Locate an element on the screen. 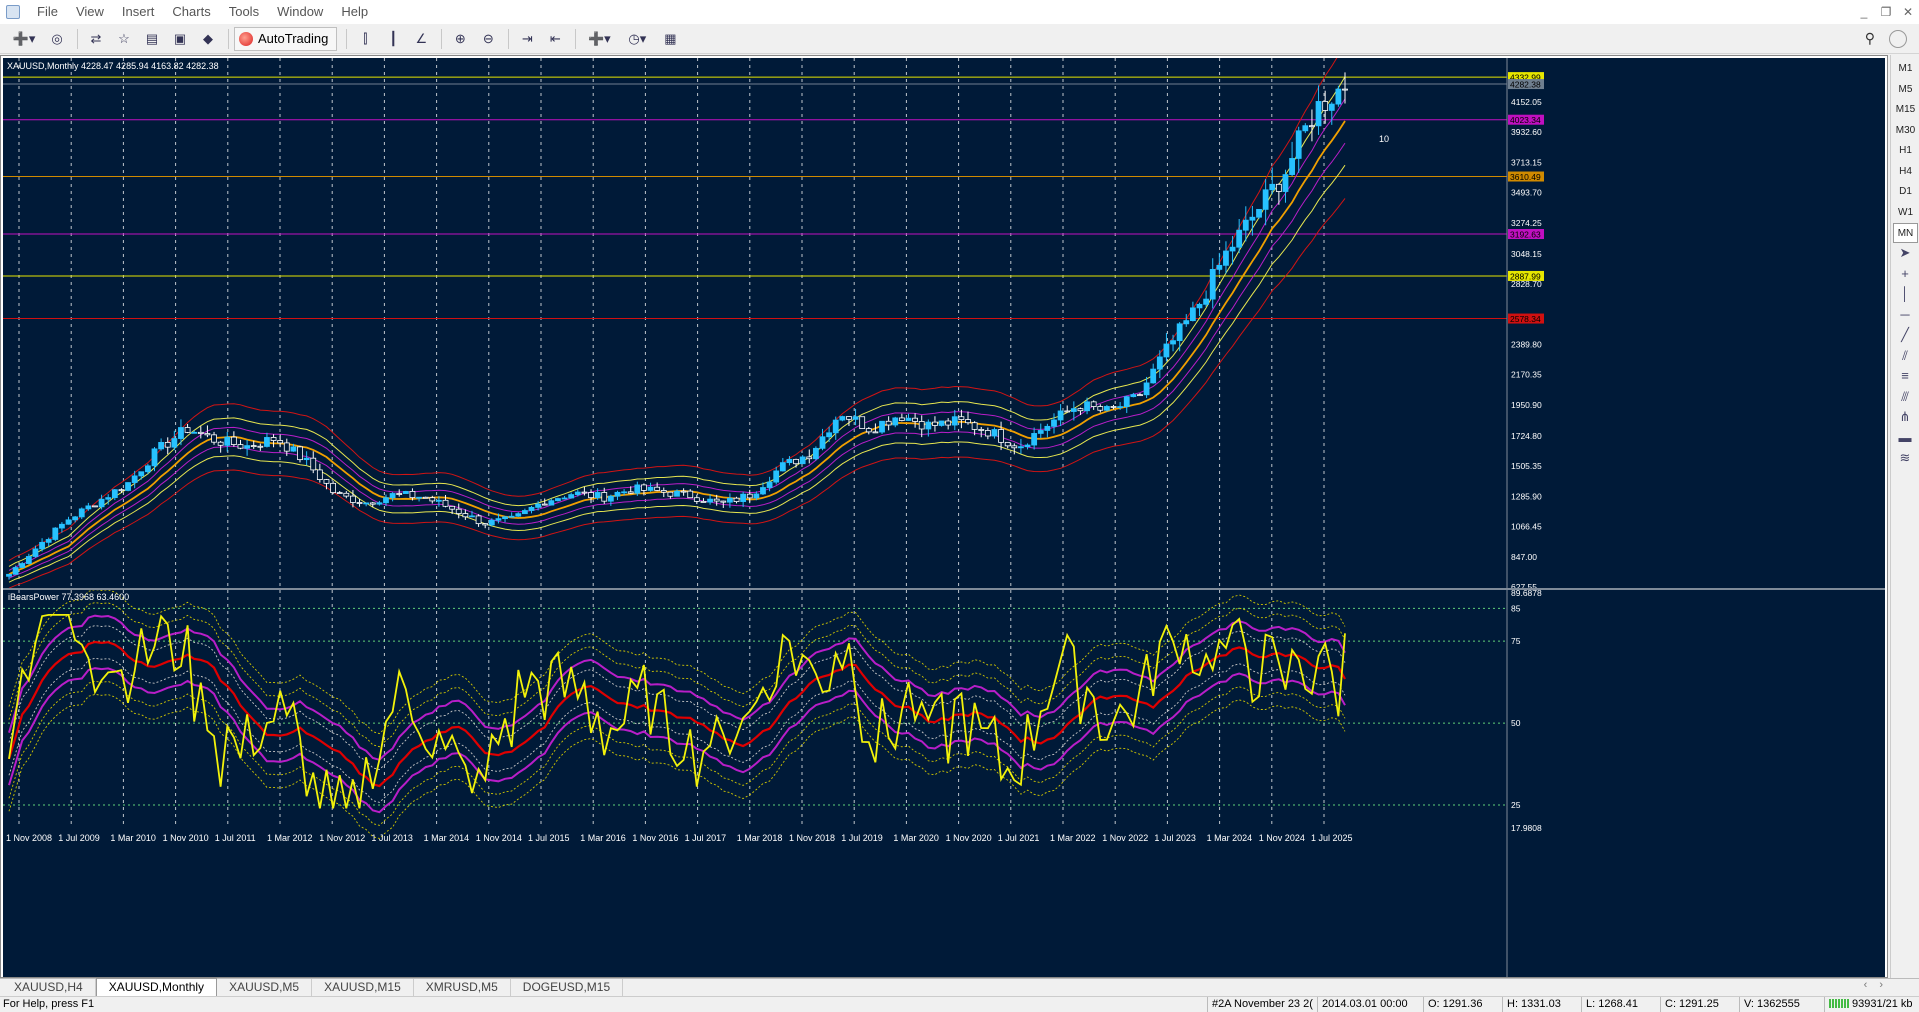 Image resolution: width=1919 pixels, height=1012 pixels. period-mn: MN is located at coordinates (1905, 233).